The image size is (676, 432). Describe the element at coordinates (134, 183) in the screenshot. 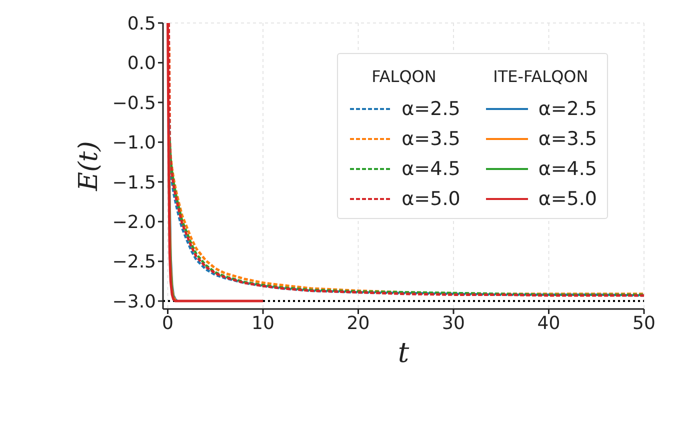

I see `y-tick-label: −1.5` at that location.